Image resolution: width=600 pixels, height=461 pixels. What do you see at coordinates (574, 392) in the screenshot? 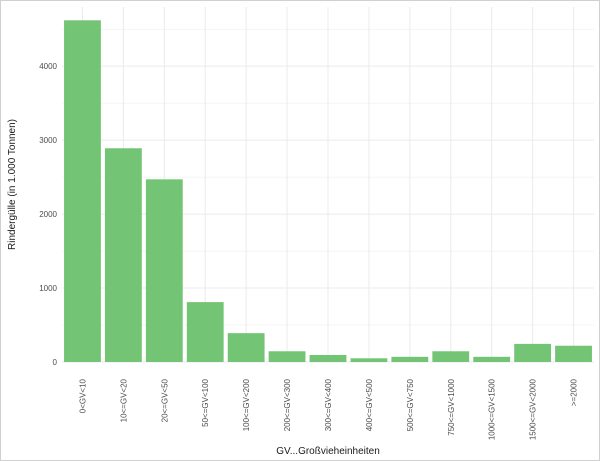
I see `x-tick-label: >=2000` at bounding box center [574, 392].